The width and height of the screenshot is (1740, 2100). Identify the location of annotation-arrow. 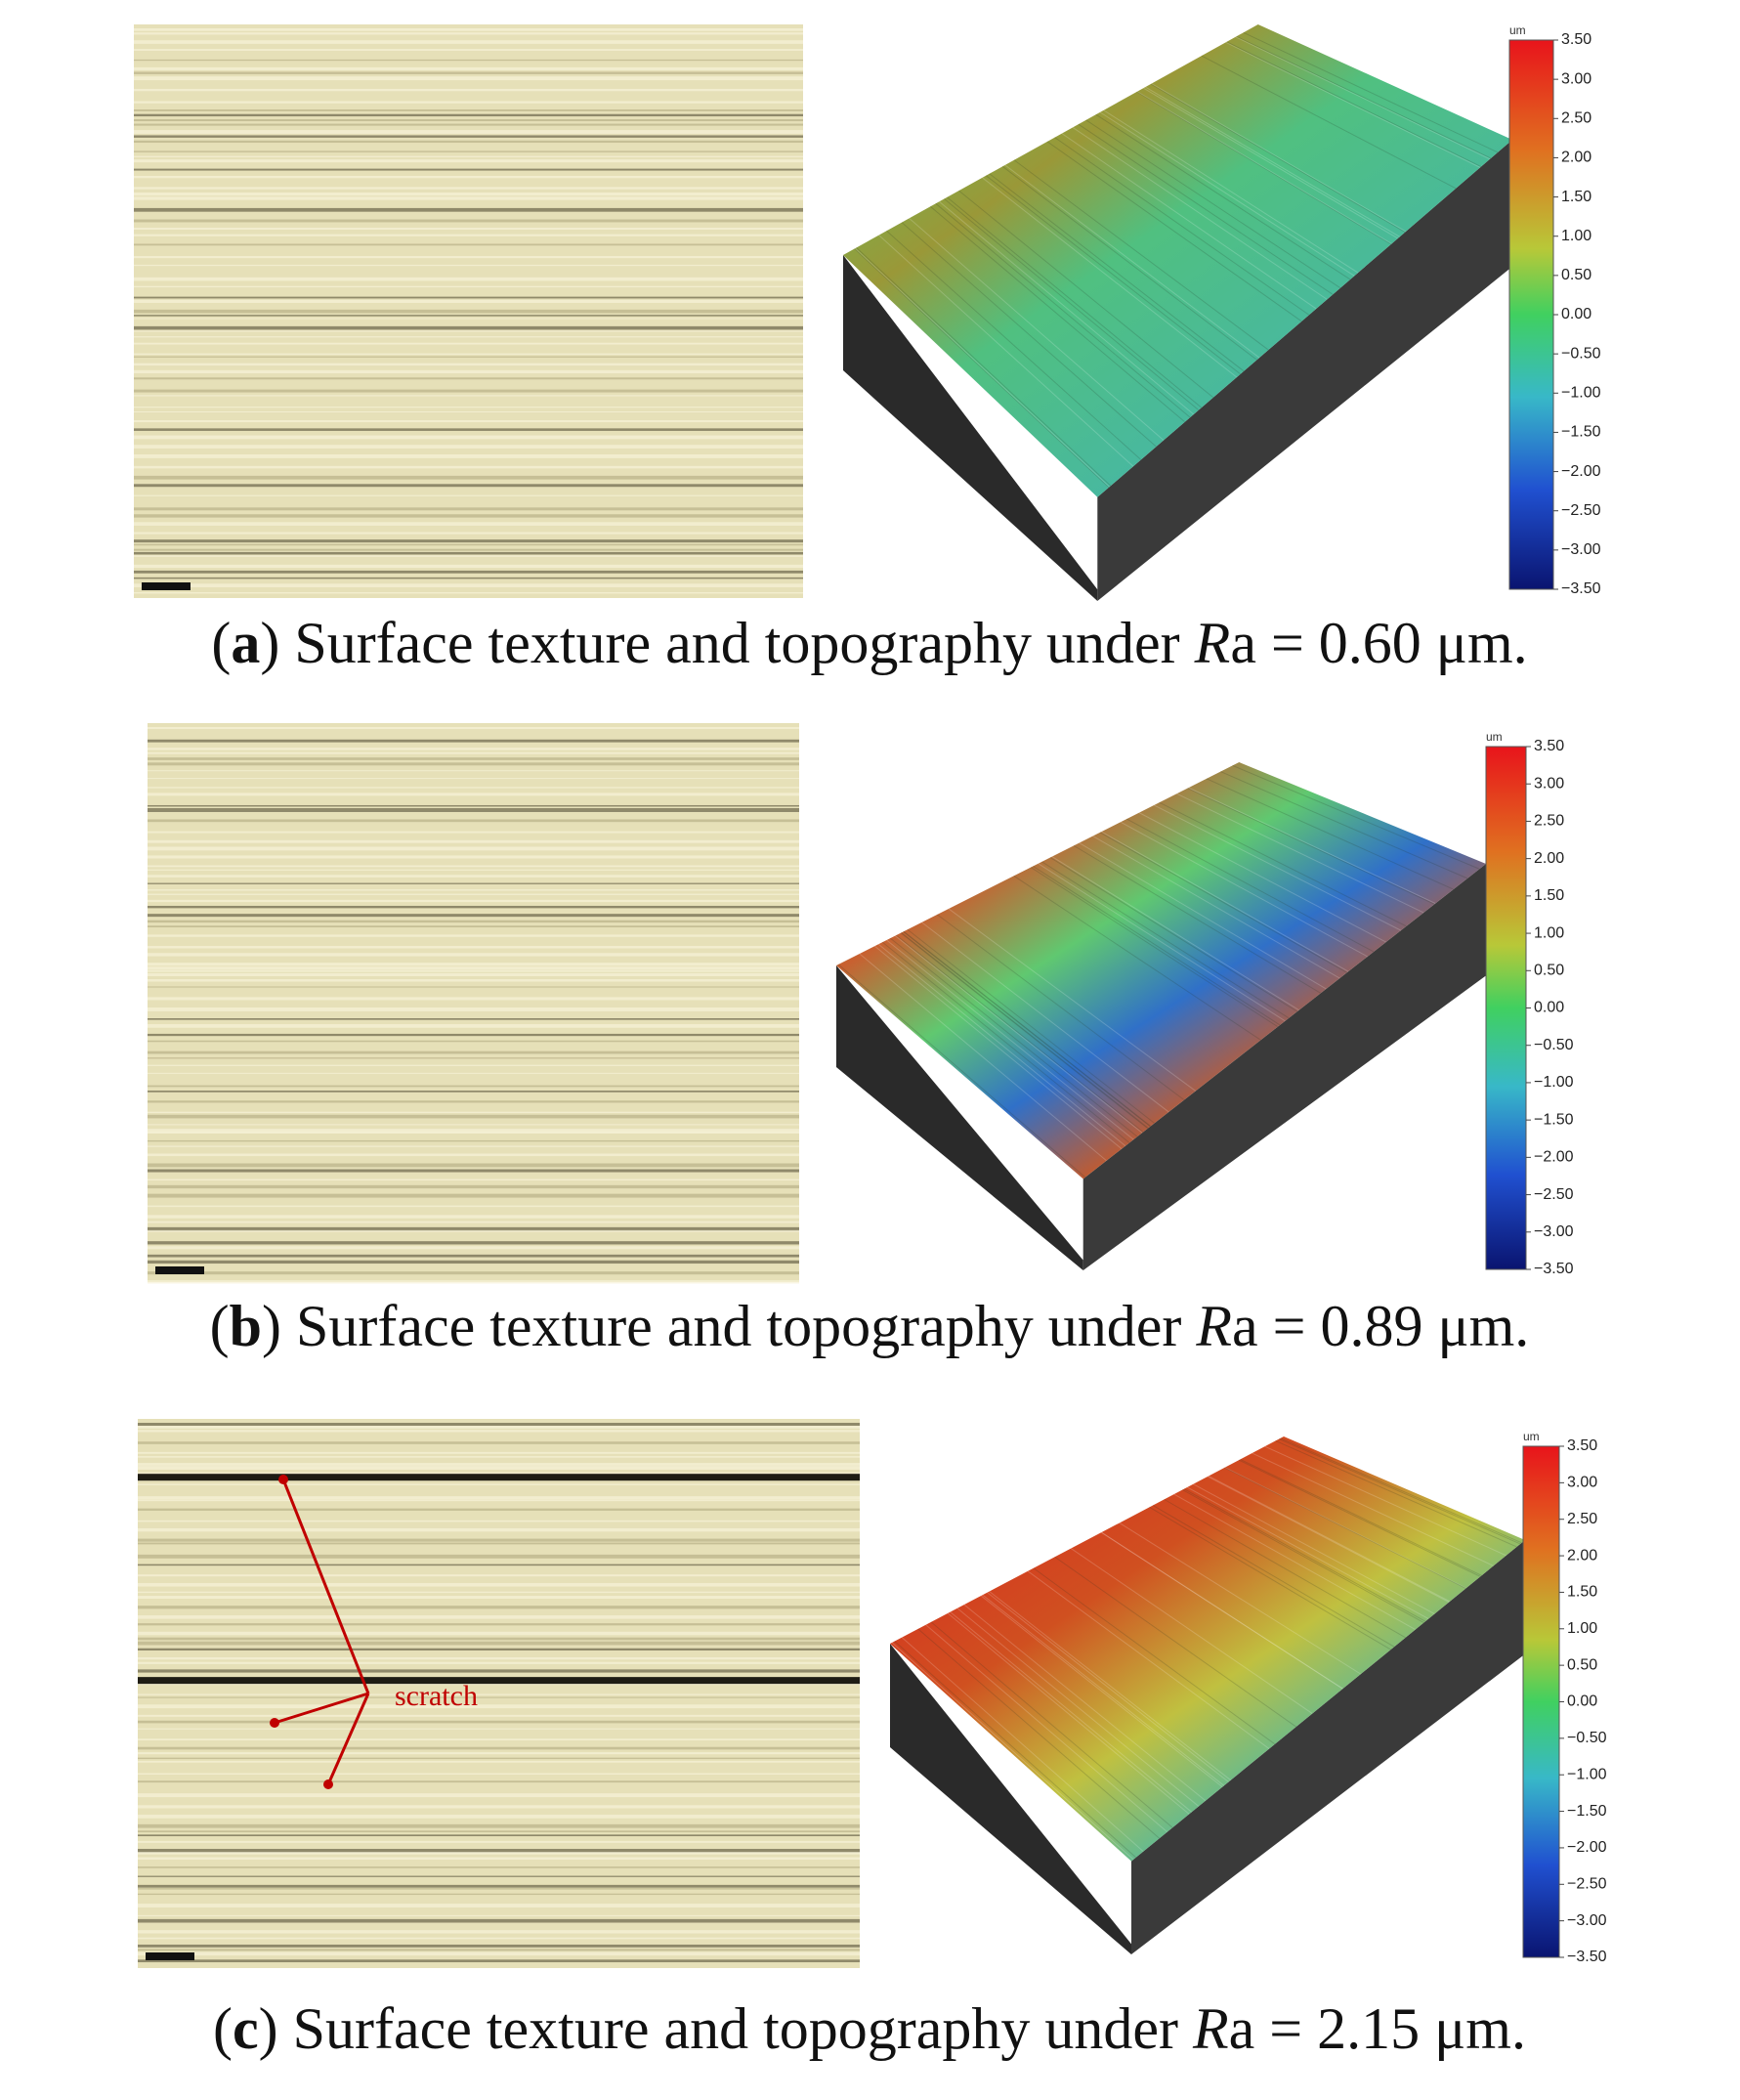
(348, 1739).